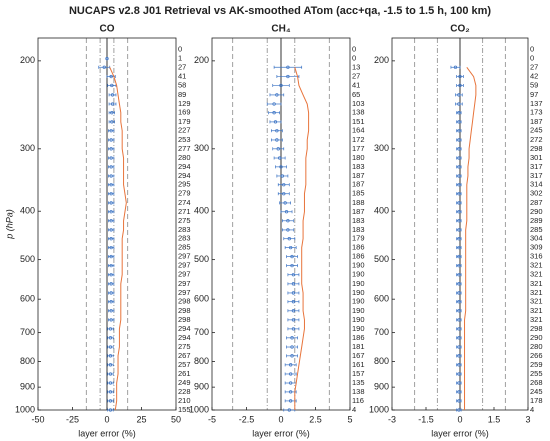 The height and width of the screenshot is (441, 550). I want to click on count-label: 103, so click(358, 103).